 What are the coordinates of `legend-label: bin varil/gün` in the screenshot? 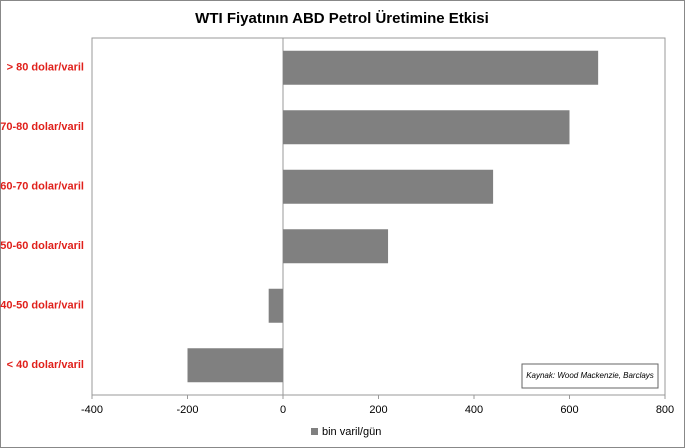 It's located at (351, 432).